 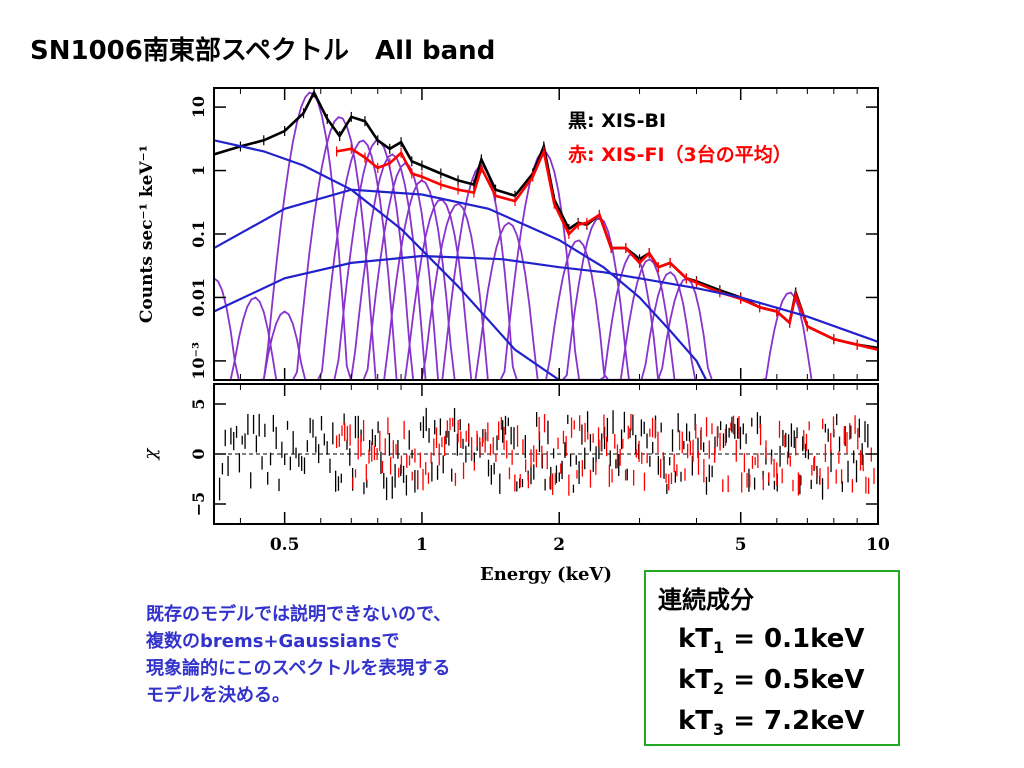 I want to click on legend-xis-bi: 黒: XIS-BI, so click(x=617, y=121).